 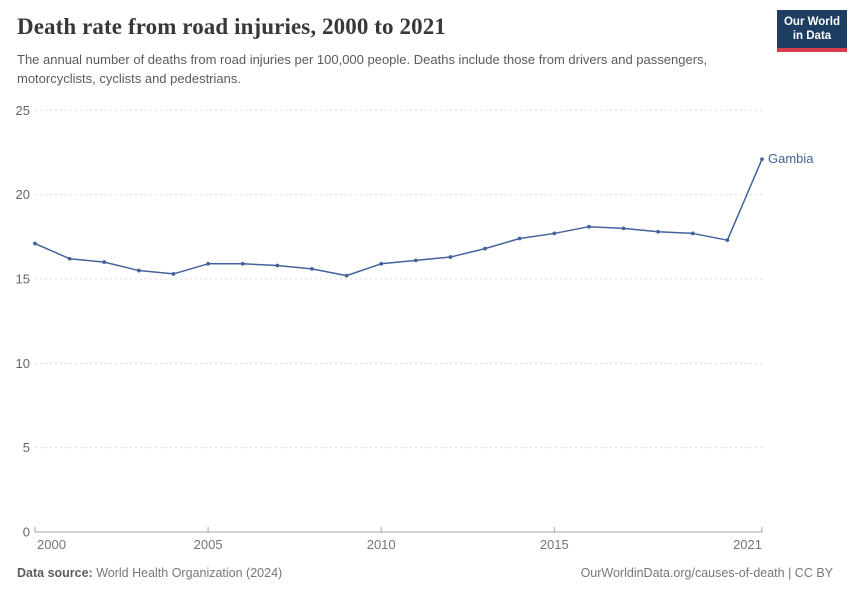 I want to click on y-axis-tick-label: 5, so click(x=26, y=447).